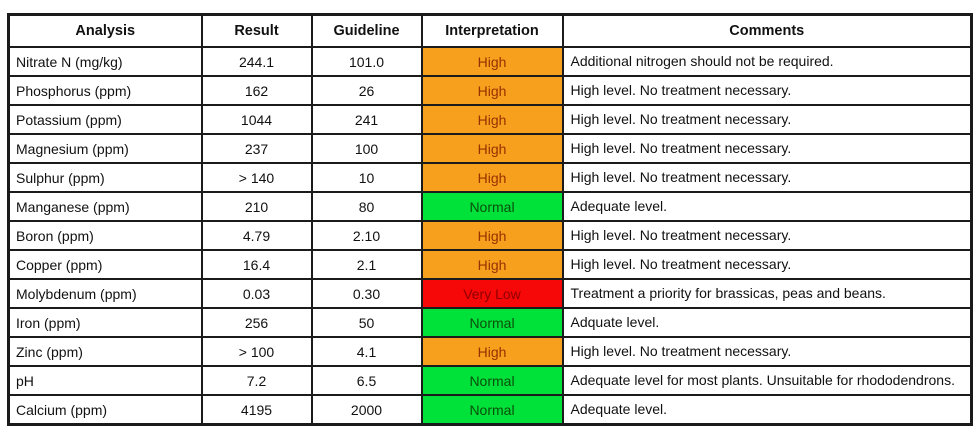  I want to click on analysis-cell: Manganese (ppm), so click(105, 206).